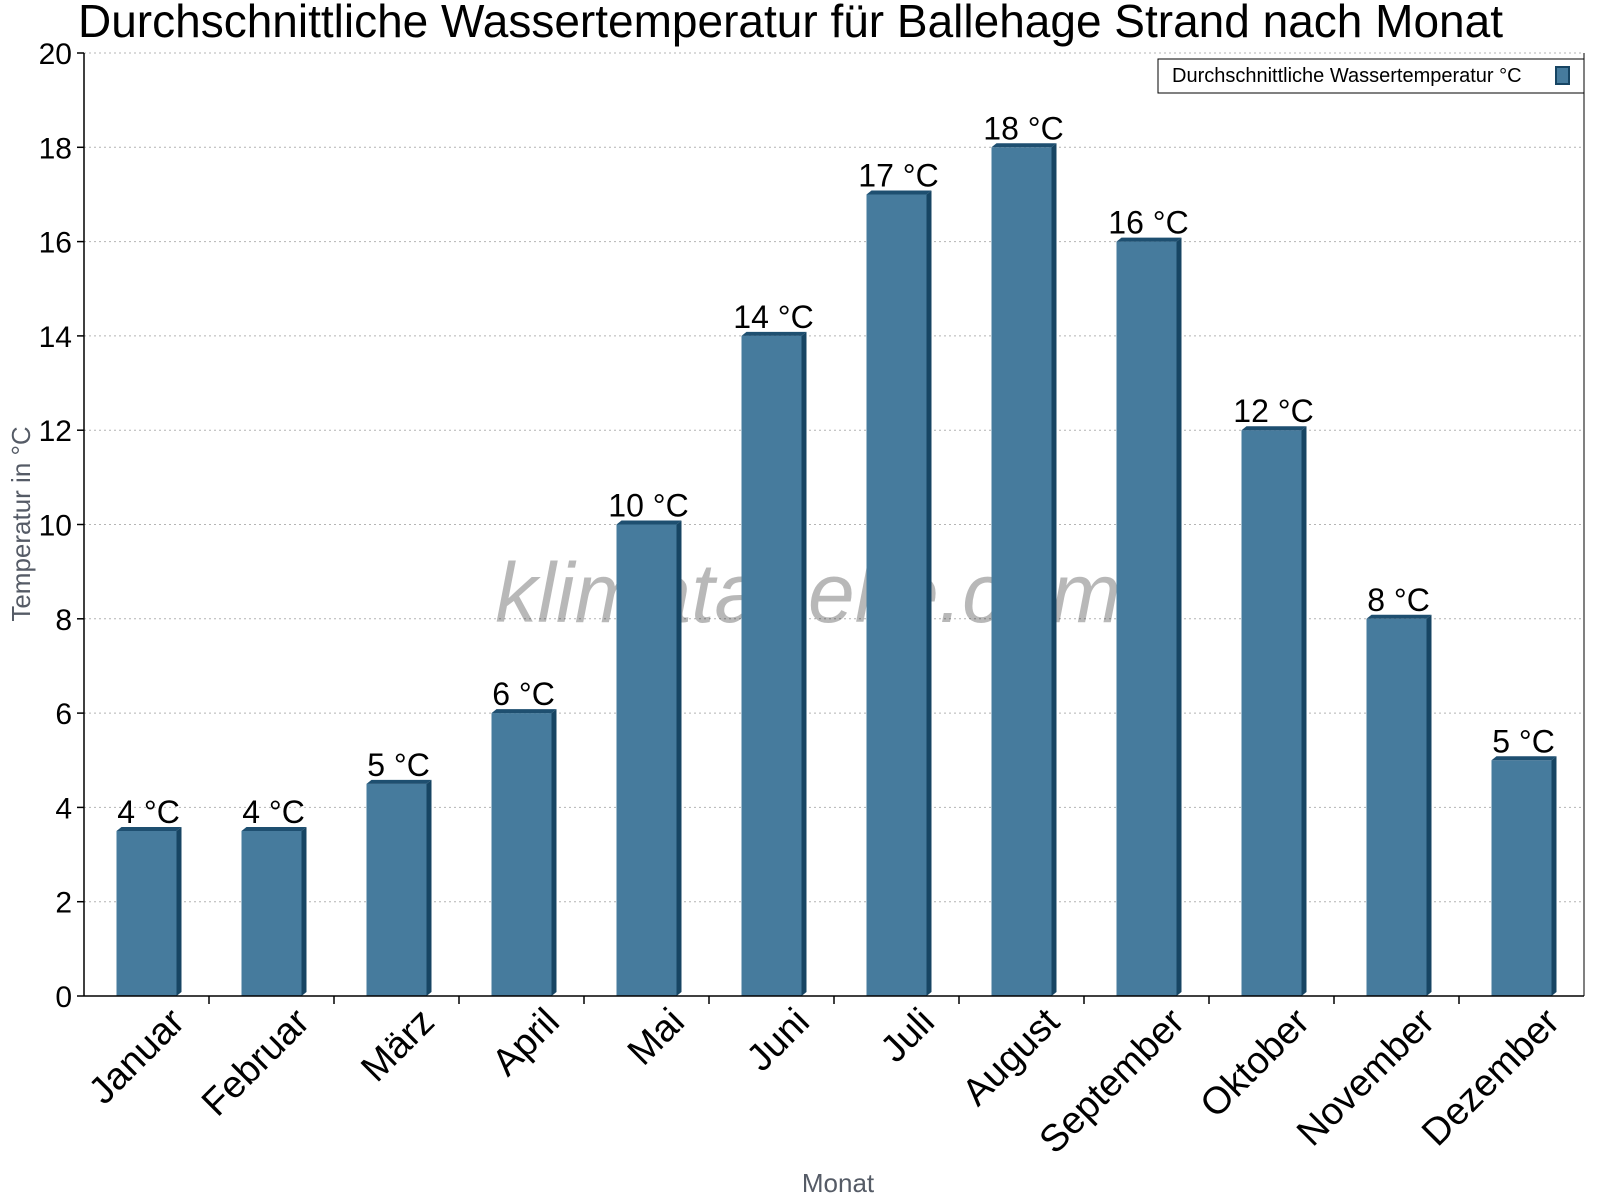 This screenshot has width=1600, height=1200. Describe the element at coordinates (55, 337) in the screenshot. I see `y-tick-label: 14` at that location.